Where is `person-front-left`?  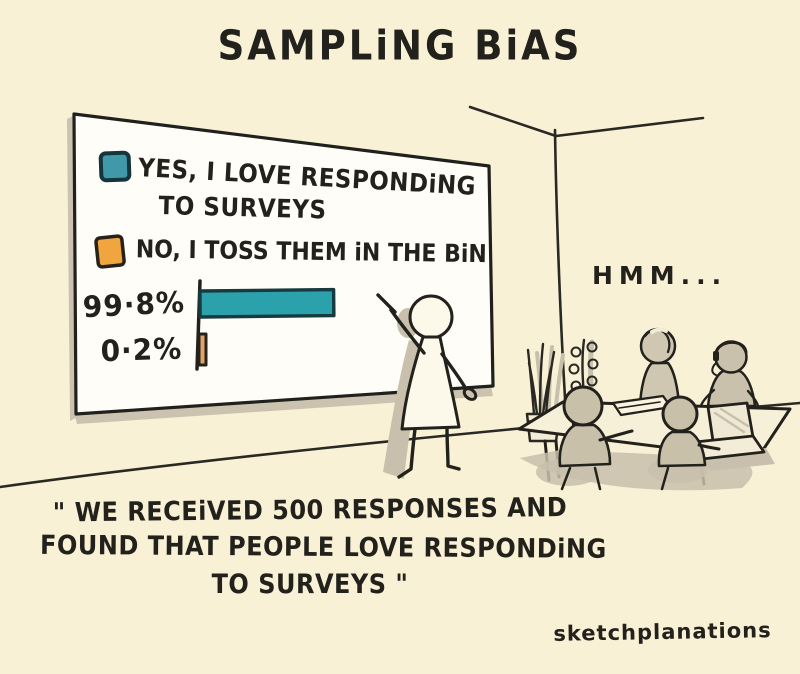
person-front-left is located at coordinates (584, 438).